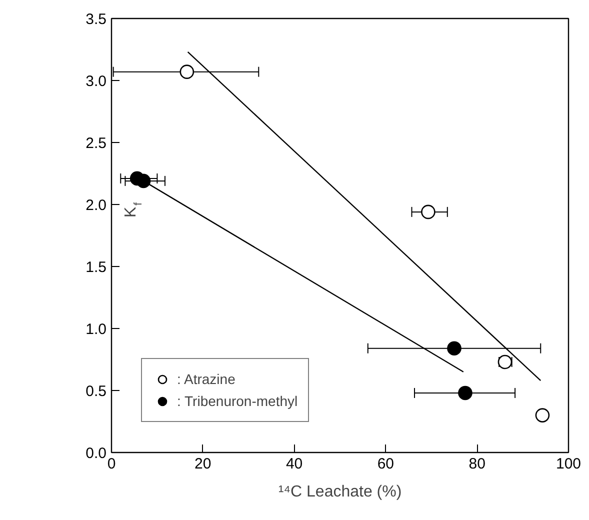  I want to click on y-tick-label: 3.5, so click(96, 19).